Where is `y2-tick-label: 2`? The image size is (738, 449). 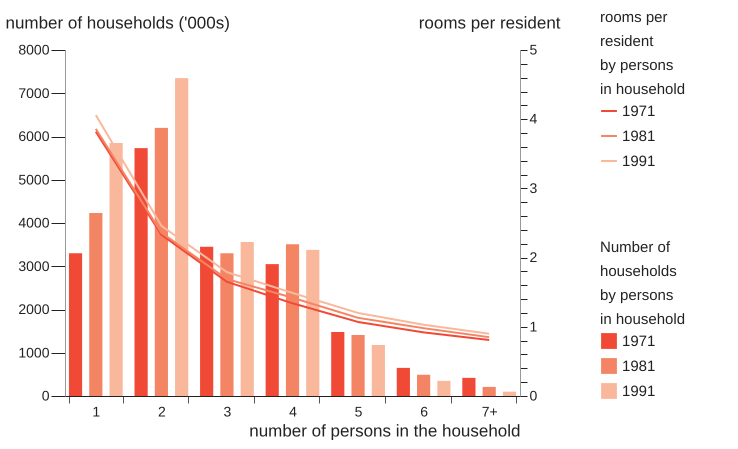
y2-tick-label: 2 is located at coordinates (534, 257).